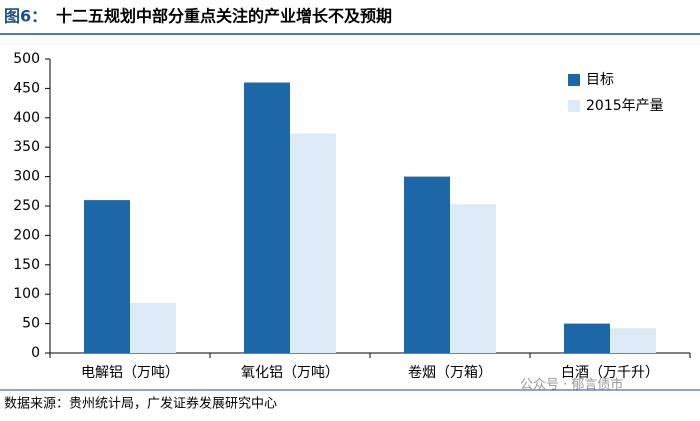 This screenshot has height=421, width=700. Describe the element at coordinates (26, 147) in the screenshot. I see `y-tick-label: 350` at that location.